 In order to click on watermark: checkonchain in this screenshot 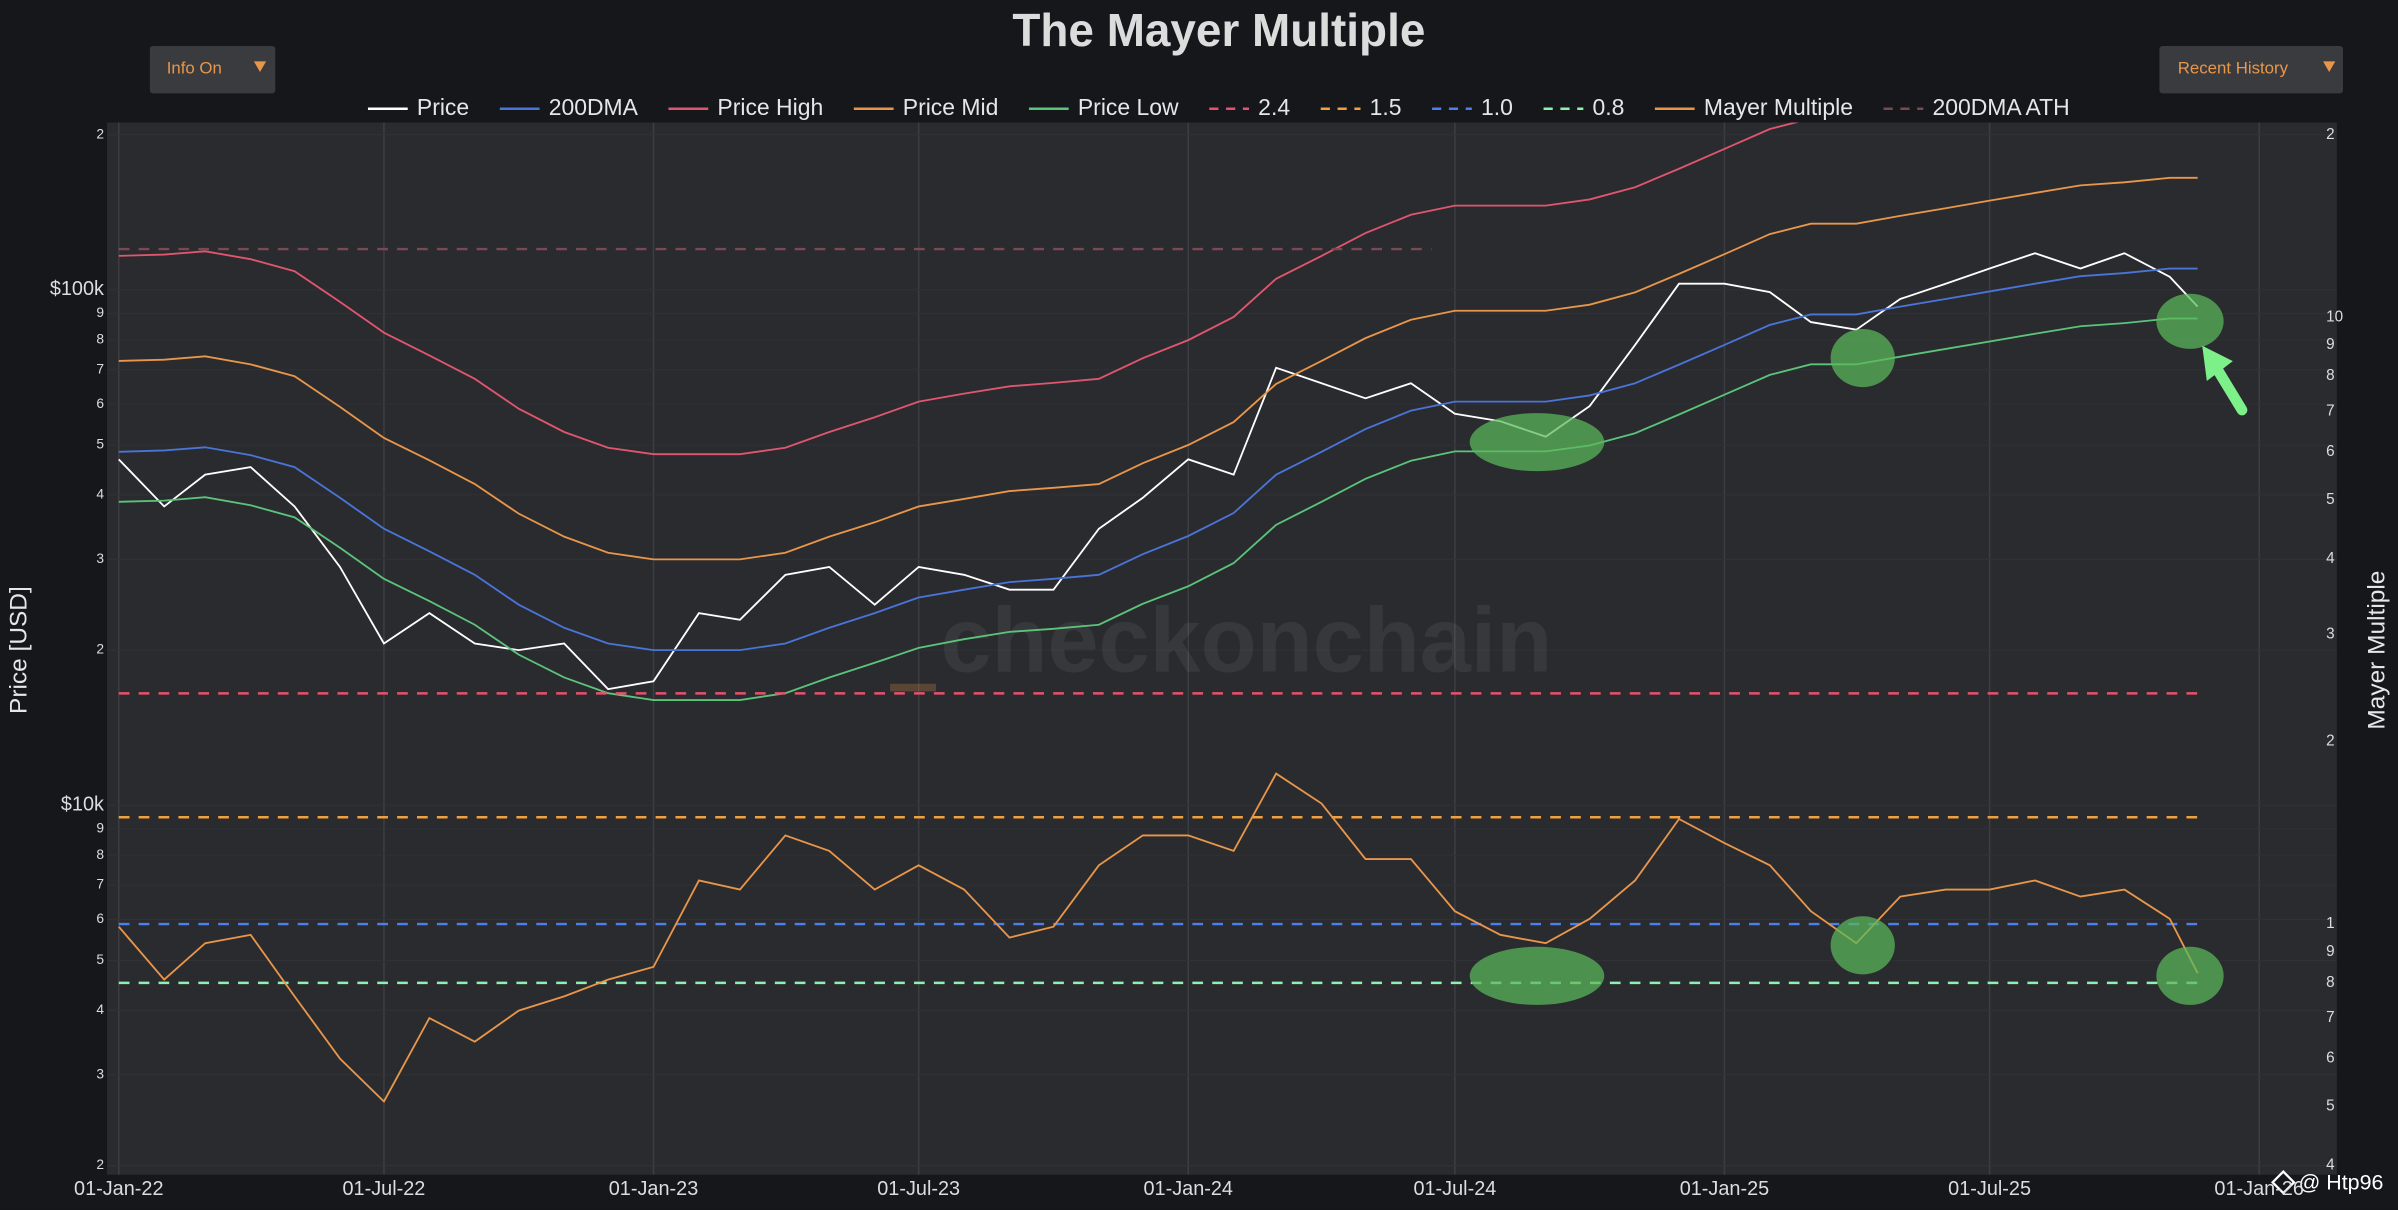, I will do `click(1246, 640)`.